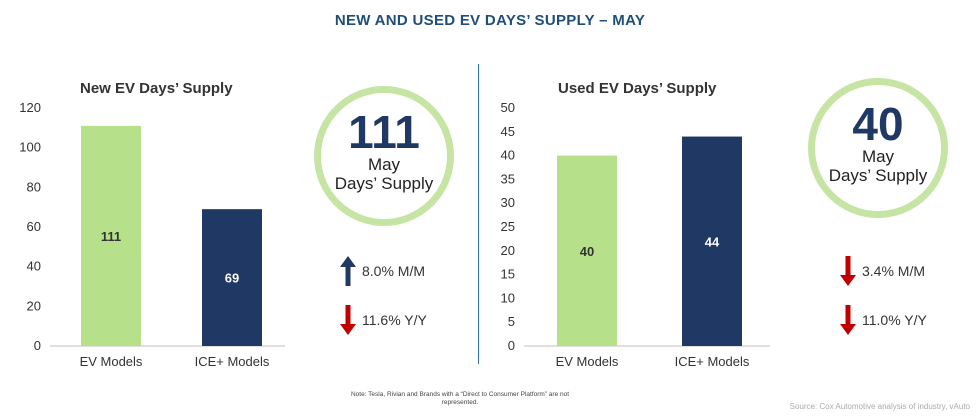 The image size is (980, 419). I want to click on new-ev-bar-value-label: 69, so click(232, 278).